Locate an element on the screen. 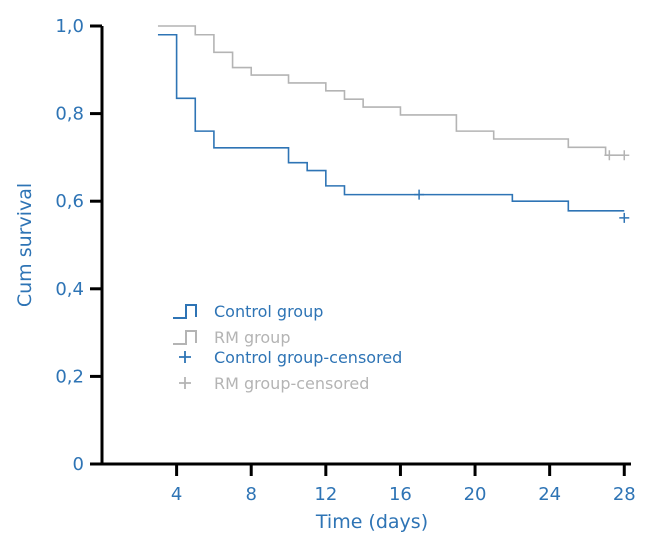 The image size is (649, 535). y-tick-label: 0,8 is located at coordinates (69, 114).